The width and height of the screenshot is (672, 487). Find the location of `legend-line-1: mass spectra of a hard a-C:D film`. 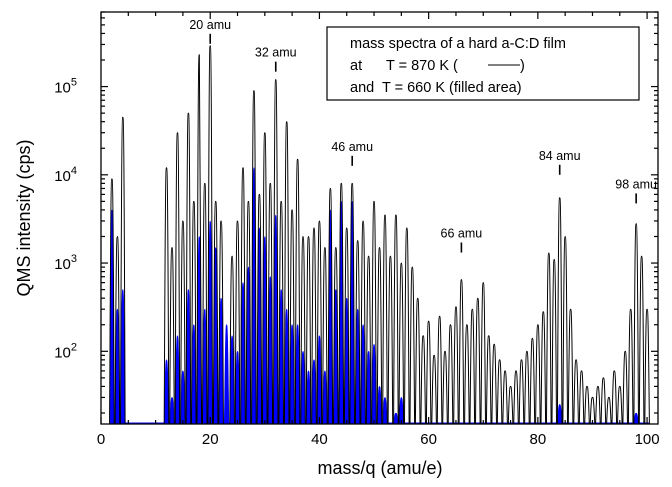

legend-line-1: mass spectra of a hard a-C:D film is located at coordinates (458, 44).